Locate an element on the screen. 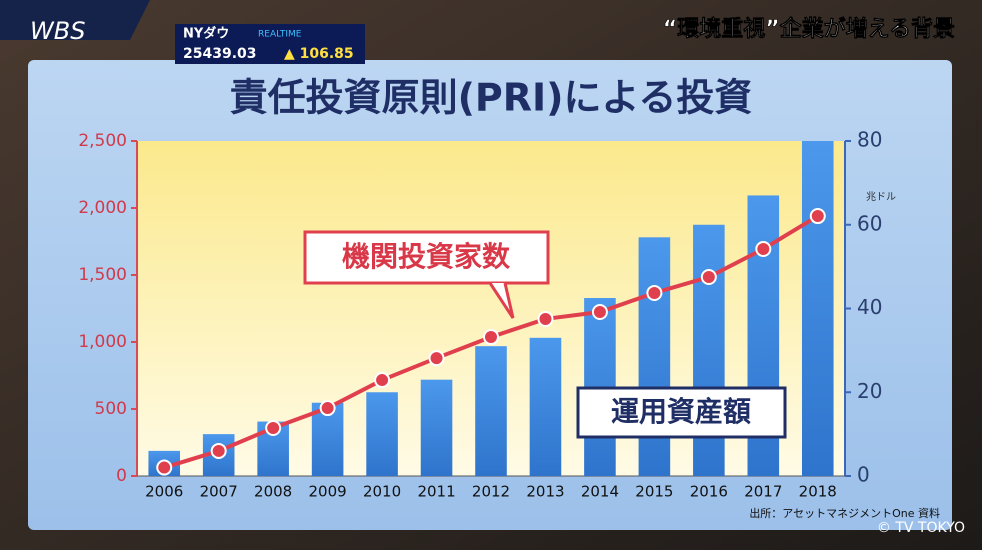 This screenshot has height=550, width=982. ticker-name: NYダウ is located at coordinates (206, 34).